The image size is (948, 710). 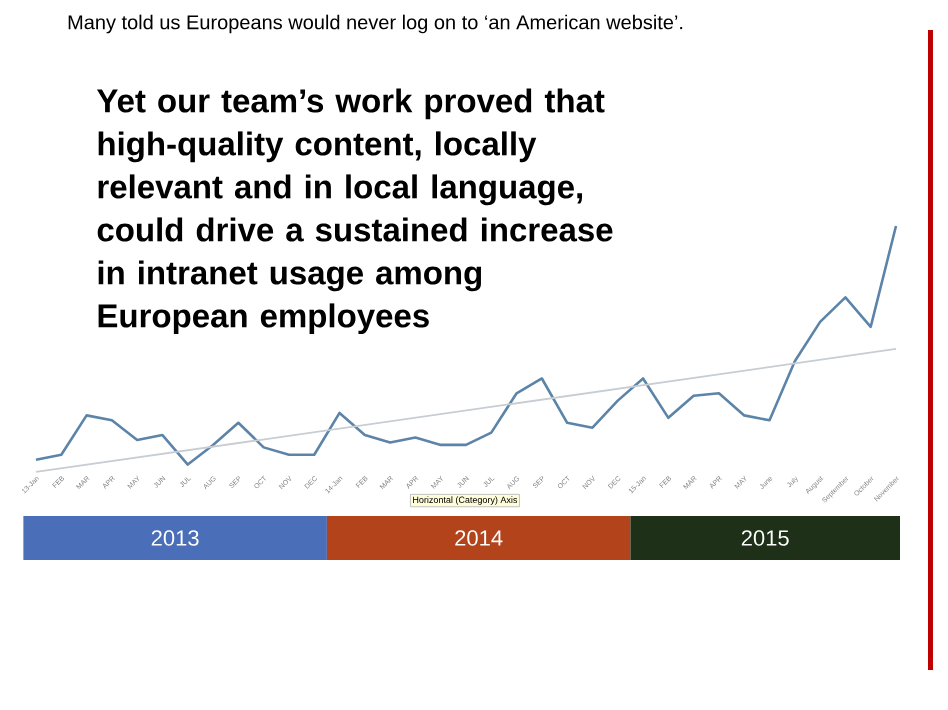 What do you see at coordinates (765, 538) in the screenshot?
I see `text: 2015` at bounding box center [765, 538].